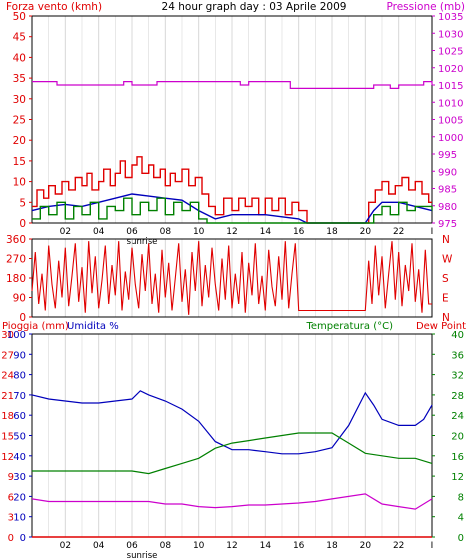 Image resolution: width=467 pixels, height=559 pixels. What do you see at coordinates (19, 100) in the screenshot?
I see `wind-y-tick-label: 30` at bounding box center [19, 100].